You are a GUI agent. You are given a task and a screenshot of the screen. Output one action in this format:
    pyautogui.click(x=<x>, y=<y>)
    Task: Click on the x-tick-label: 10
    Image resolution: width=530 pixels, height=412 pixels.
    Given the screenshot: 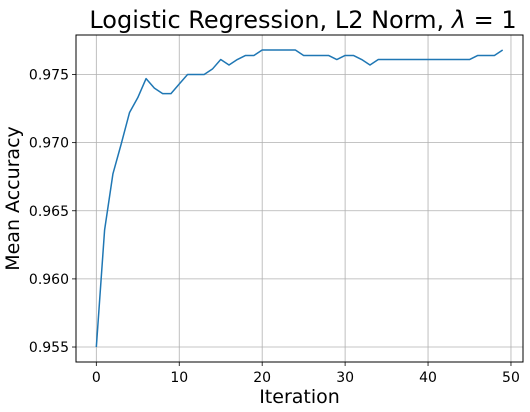 What is the action you would take?
    pyautogui.click(x=179, y=378)
    